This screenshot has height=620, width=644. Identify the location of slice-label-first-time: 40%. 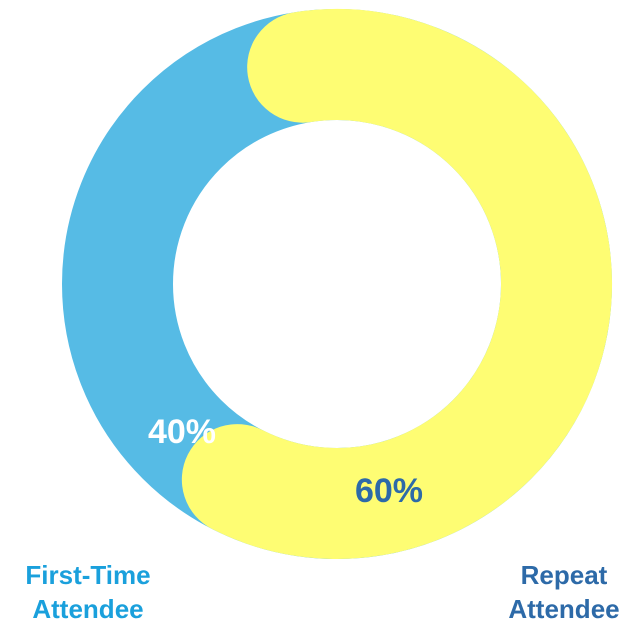
(182, 432).